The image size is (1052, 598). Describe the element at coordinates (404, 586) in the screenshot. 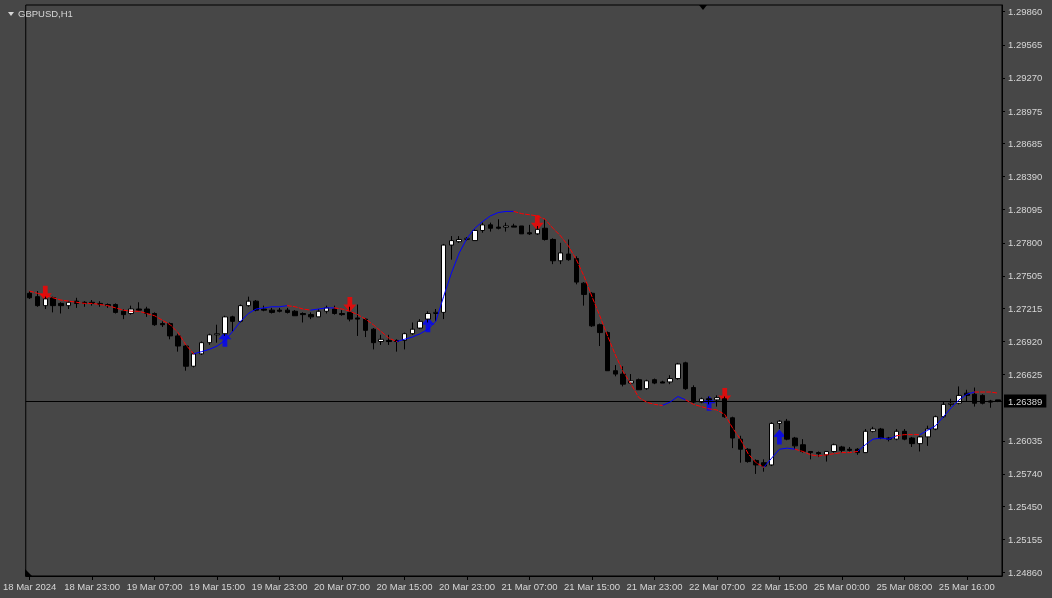

I see `x-tick-label: 20 Mar 15:00` at that location.